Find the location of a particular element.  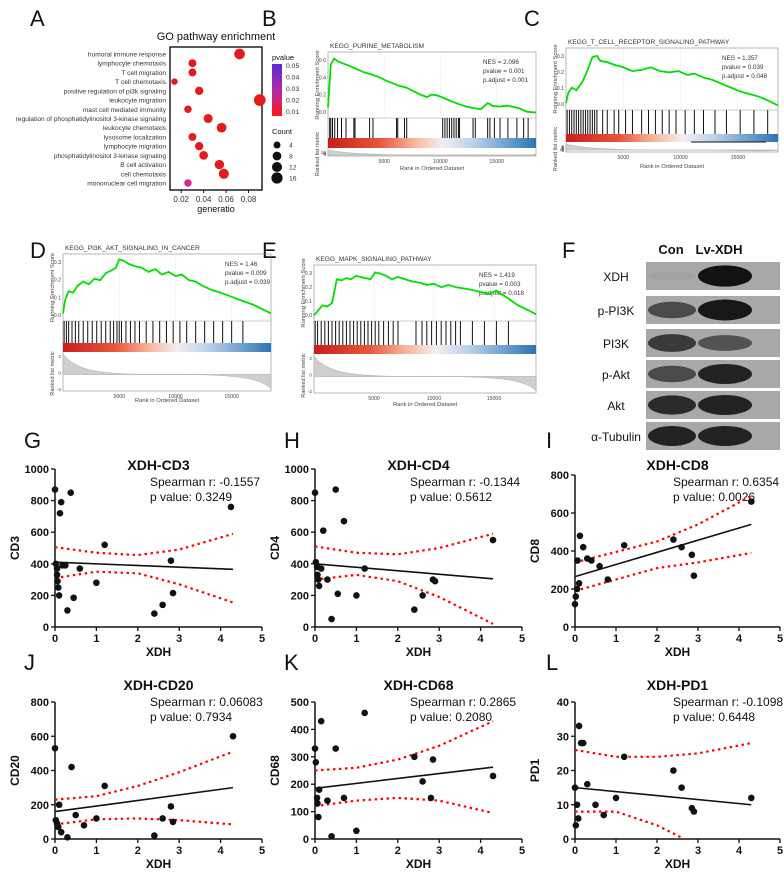

panel-b-xtick-label: 10000 is located at coordinates (440, 162).